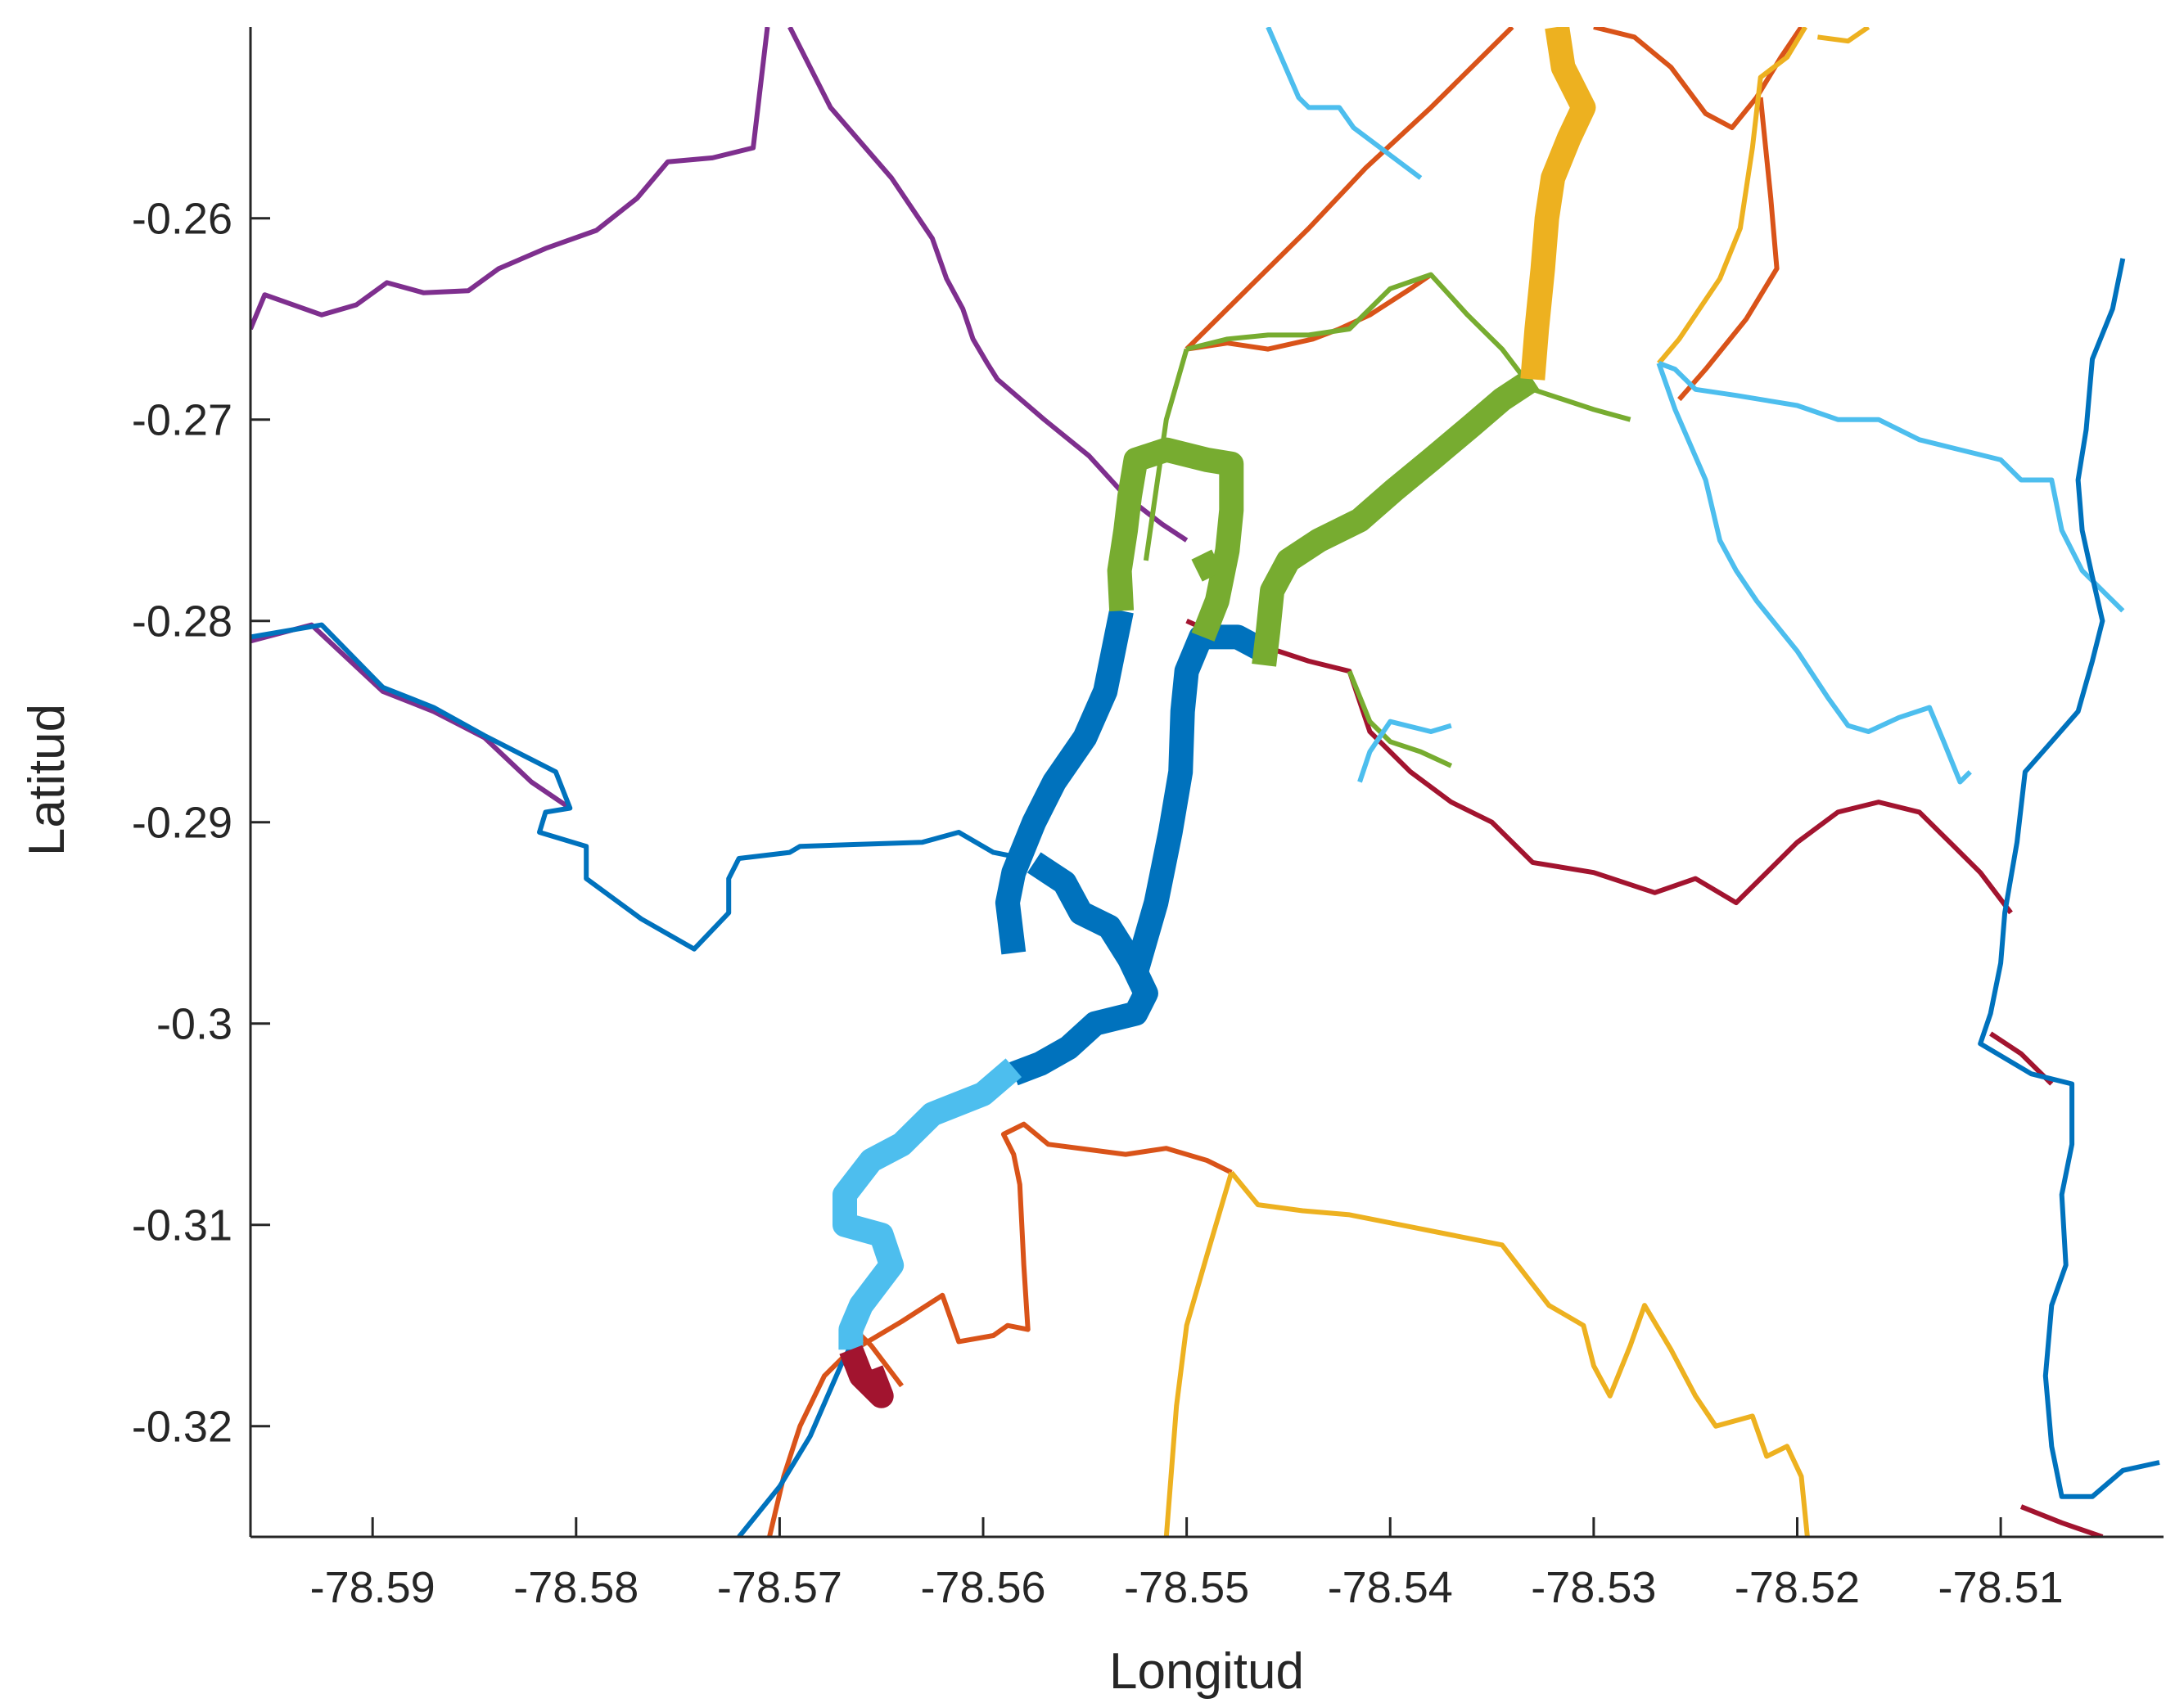  What do you see at coordinates (982, 1587) in the screenshot?
I see `x-tick-label: -78.56` at bounding box center [982, 1587].